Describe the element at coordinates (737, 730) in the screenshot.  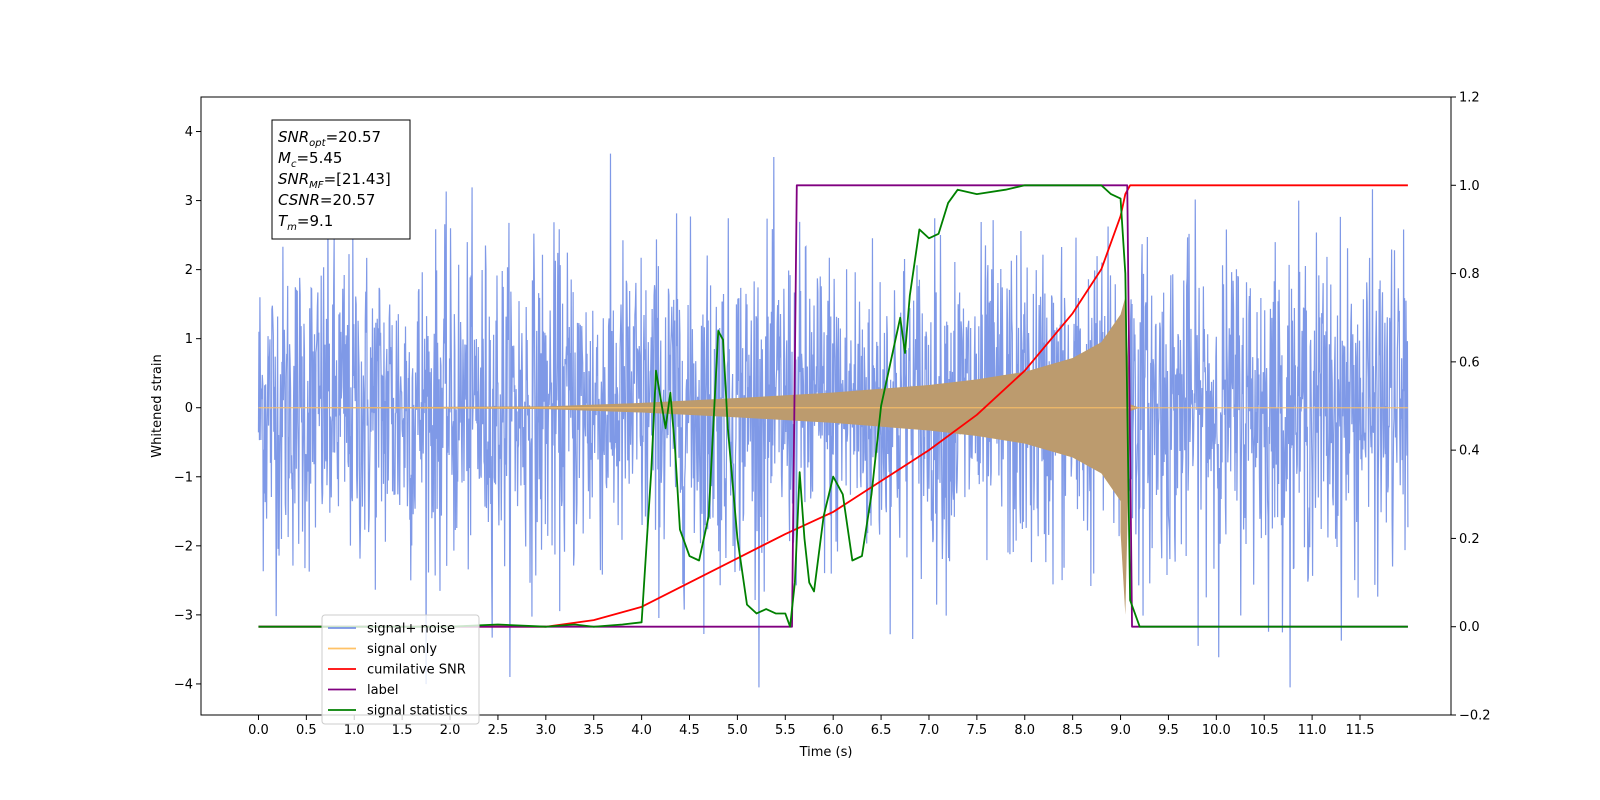
I see `x-tick-label: 5.0` at that location.